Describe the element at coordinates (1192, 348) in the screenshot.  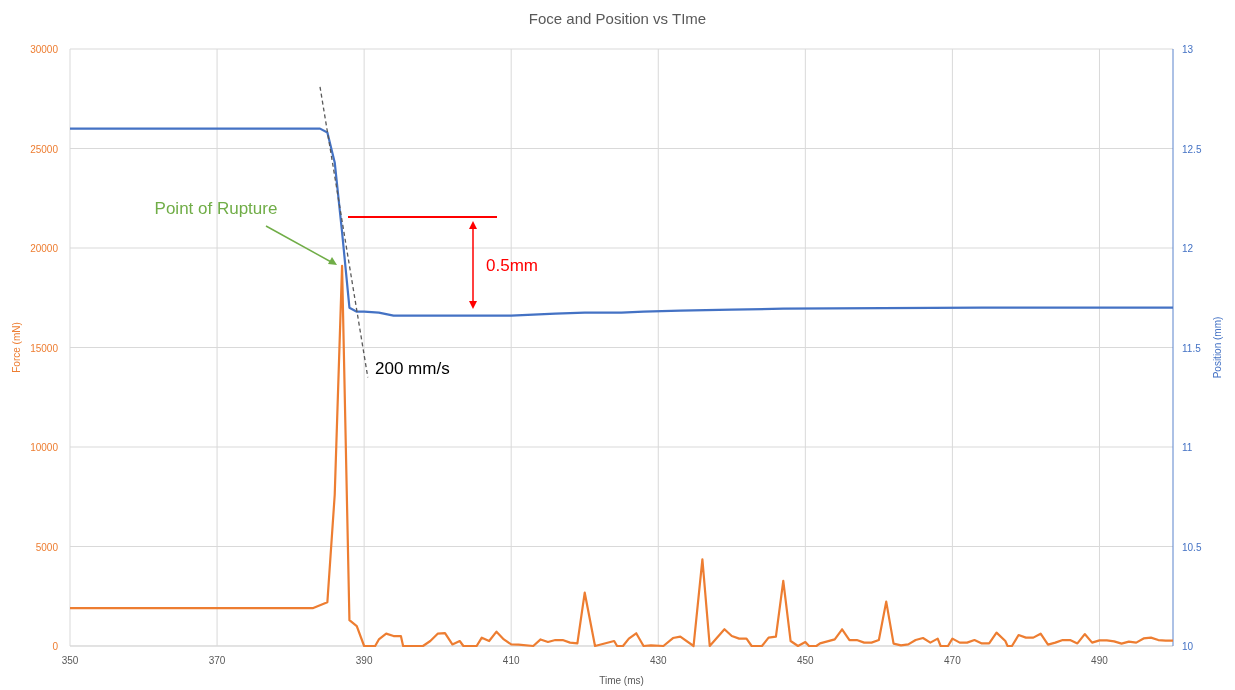
I see `y2-tick-label: 11.5` at that location.